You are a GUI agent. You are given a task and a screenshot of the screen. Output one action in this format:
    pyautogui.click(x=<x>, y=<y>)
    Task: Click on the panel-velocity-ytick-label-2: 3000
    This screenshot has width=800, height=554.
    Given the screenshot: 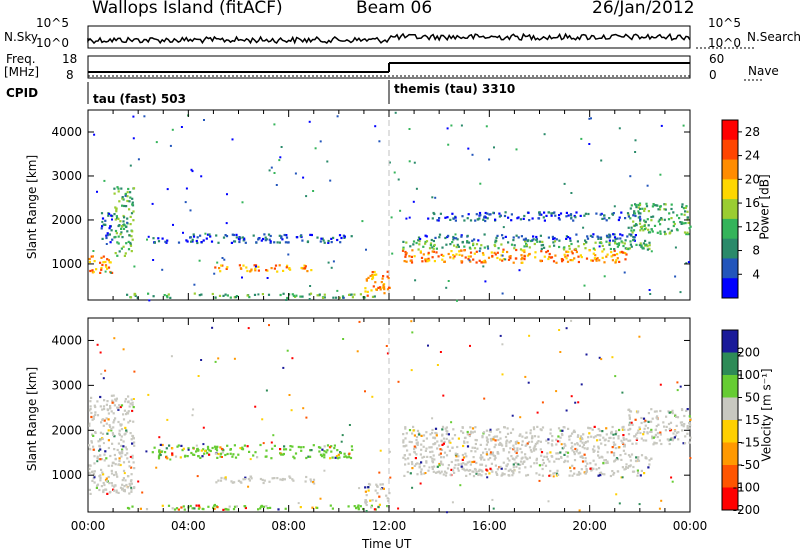 What is the action you would take?
    pyautogui.click(x=66, y=385)
    